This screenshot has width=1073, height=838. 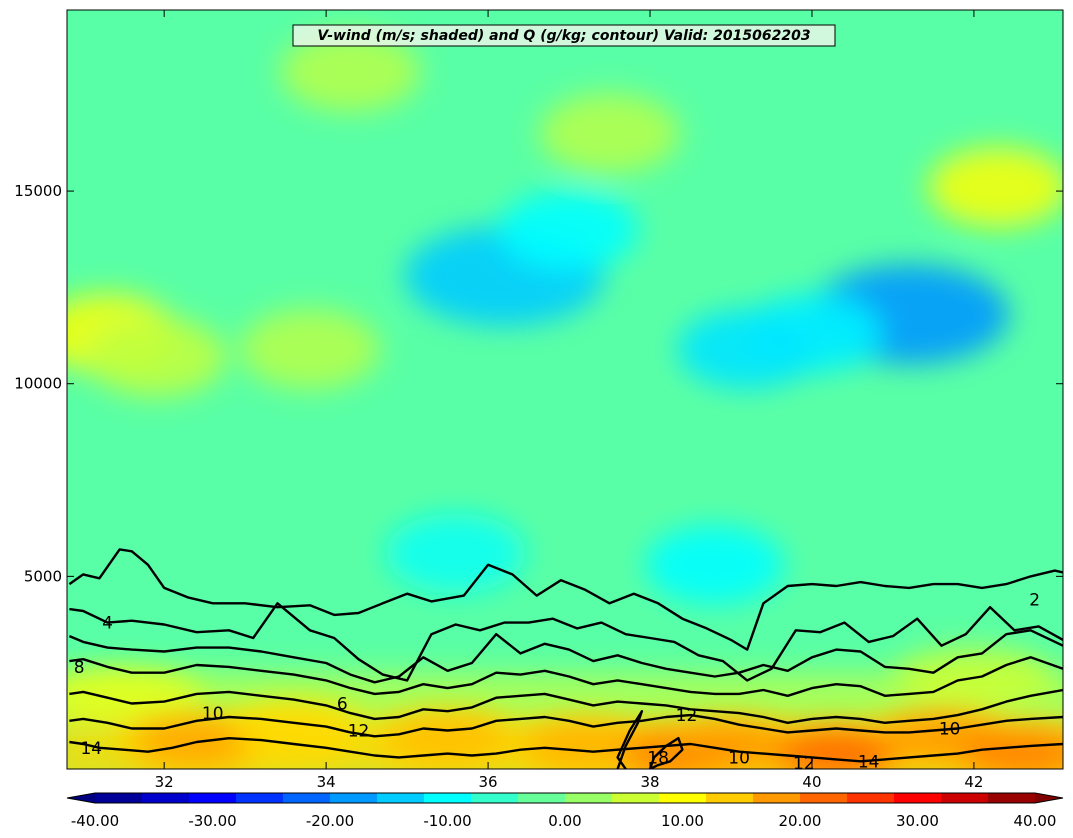 I want to click on colorbar-tick-label: -40.00, so click(x=95, y=821).